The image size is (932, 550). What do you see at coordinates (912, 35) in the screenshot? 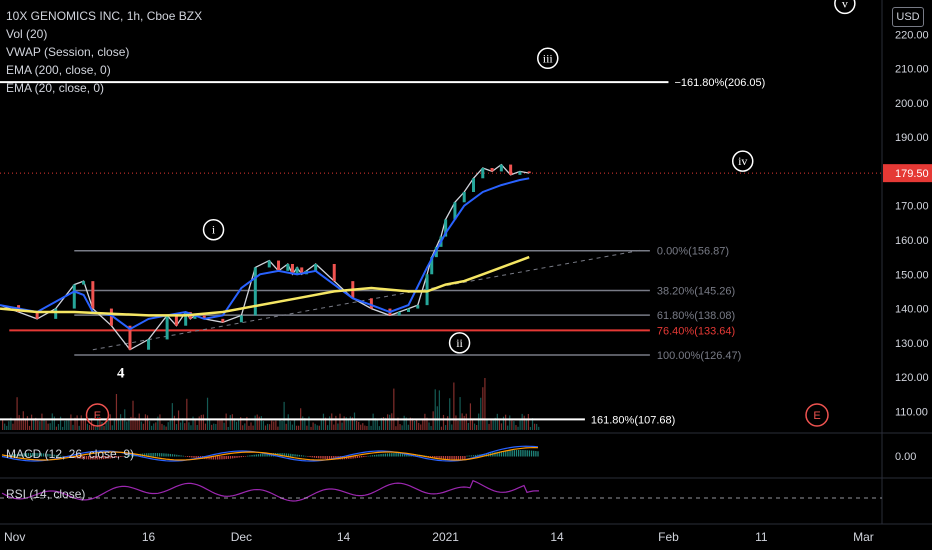
I see `price-tick-label: 220.00` at bounding box center [912, 35].